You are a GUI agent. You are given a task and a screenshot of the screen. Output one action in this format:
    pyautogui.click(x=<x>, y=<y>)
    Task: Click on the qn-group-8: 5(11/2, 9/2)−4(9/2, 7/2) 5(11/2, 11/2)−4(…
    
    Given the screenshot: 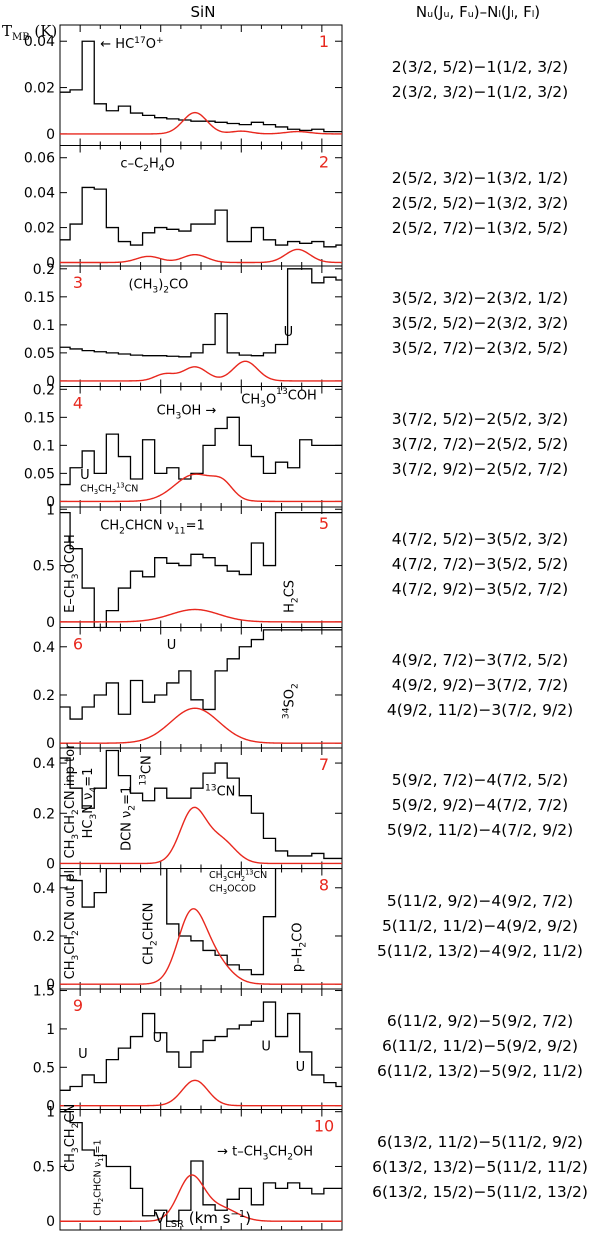 What is the action you would take?
    pyautogui.click(x=480, y=926)
    